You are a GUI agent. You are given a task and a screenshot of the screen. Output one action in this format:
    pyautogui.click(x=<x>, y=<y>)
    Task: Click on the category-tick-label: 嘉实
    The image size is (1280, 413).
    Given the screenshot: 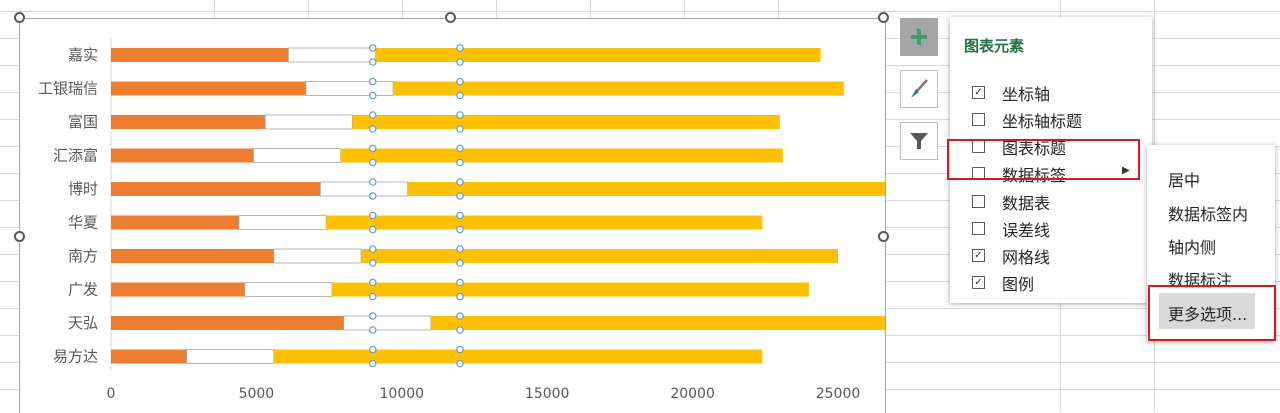 What is the action you would take?
    pyautogui.click(x=83, y=55)
    